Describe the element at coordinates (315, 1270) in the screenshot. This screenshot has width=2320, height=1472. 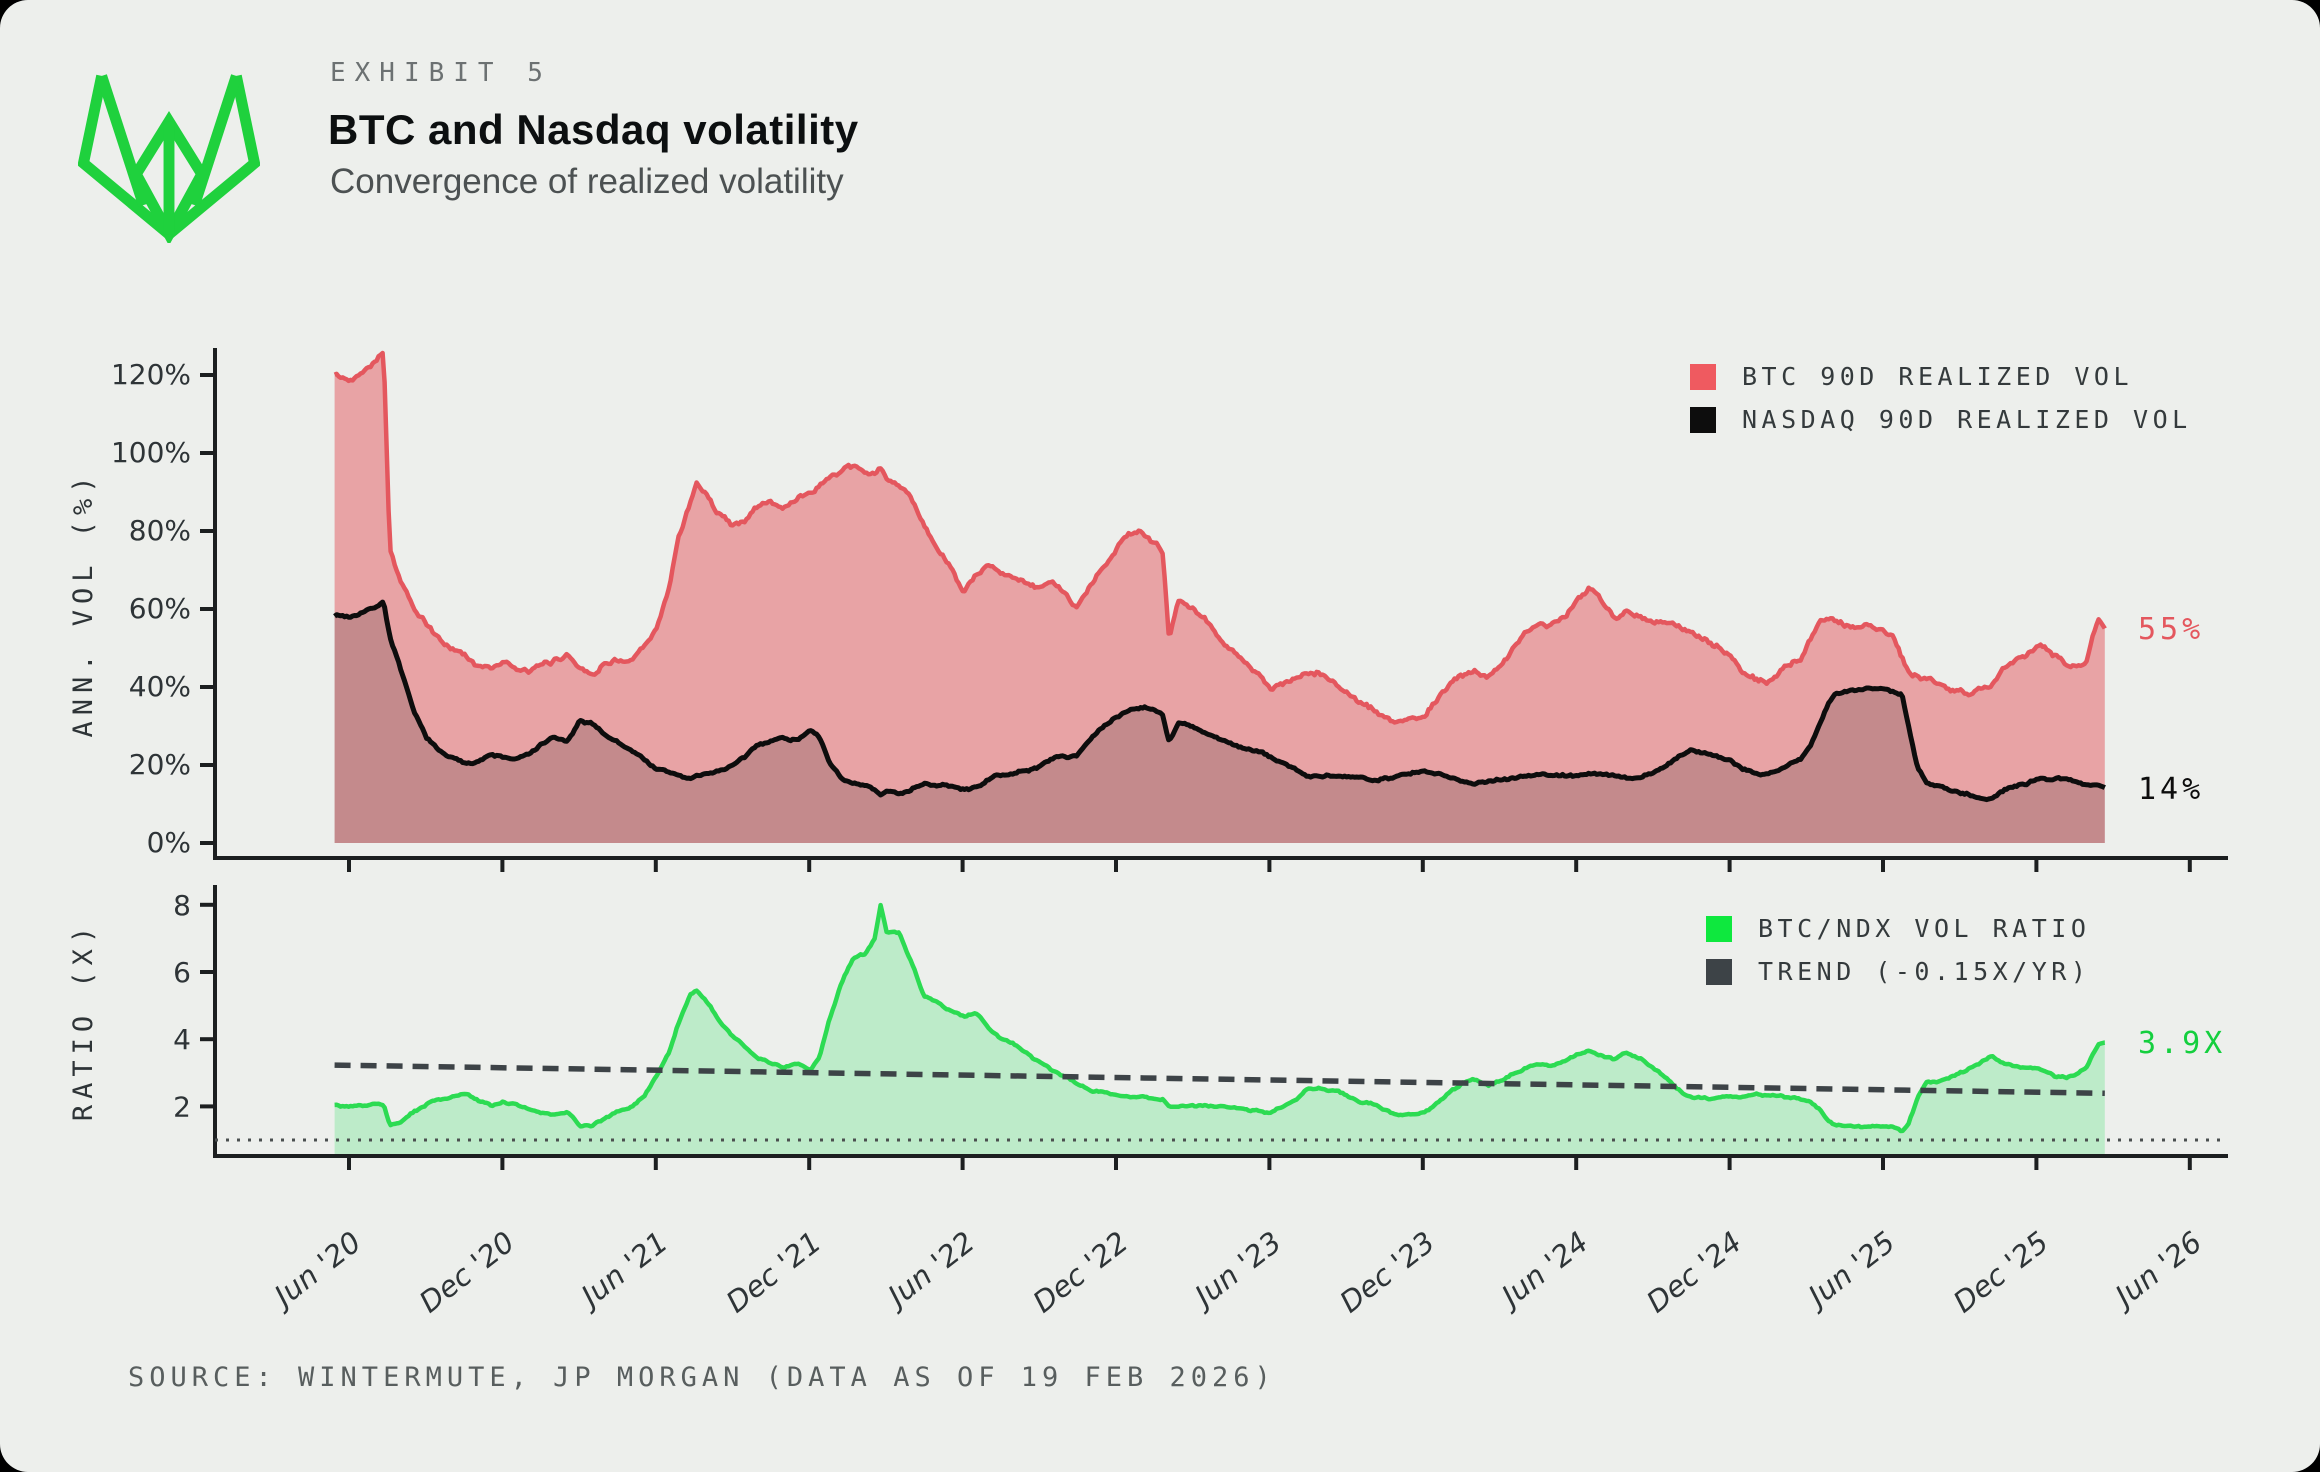
I see `x-tick-label: Jun '20` at that location.